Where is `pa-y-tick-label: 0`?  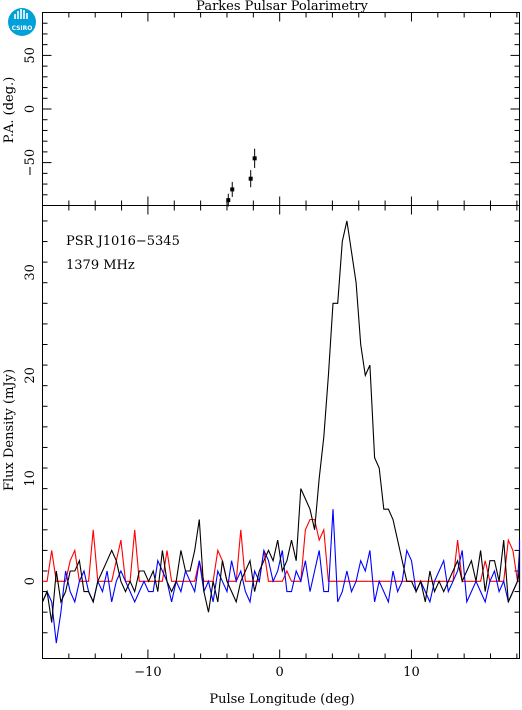
pa-y-tick-label: 0 is located at coordinates (30, 109).